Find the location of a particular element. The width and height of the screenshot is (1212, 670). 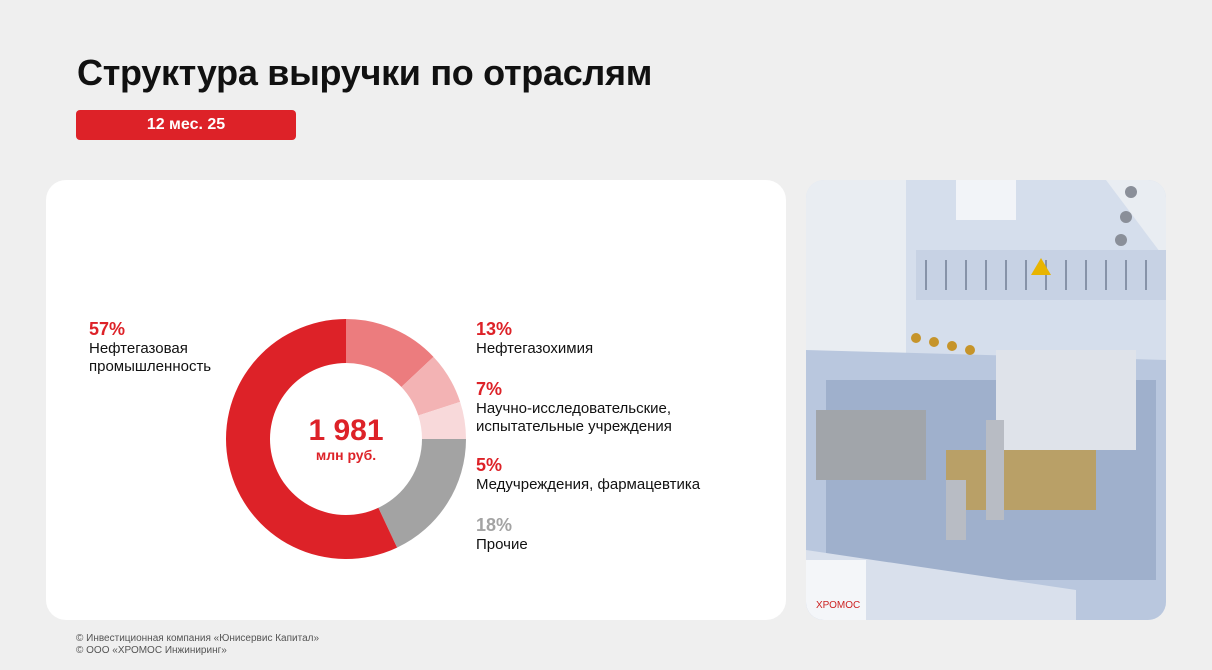

photo-brand: ХРОМОС is located at coordinates (838, 605).